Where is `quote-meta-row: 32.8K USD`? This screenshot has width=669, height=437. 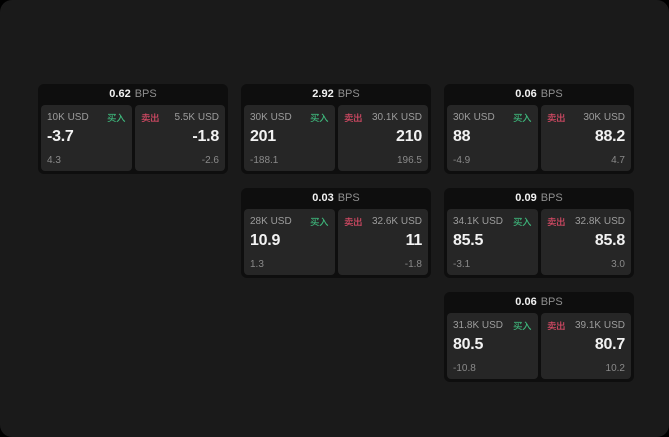 quote-meta-row: 32.8K USD is located at coordinates (586, 221).